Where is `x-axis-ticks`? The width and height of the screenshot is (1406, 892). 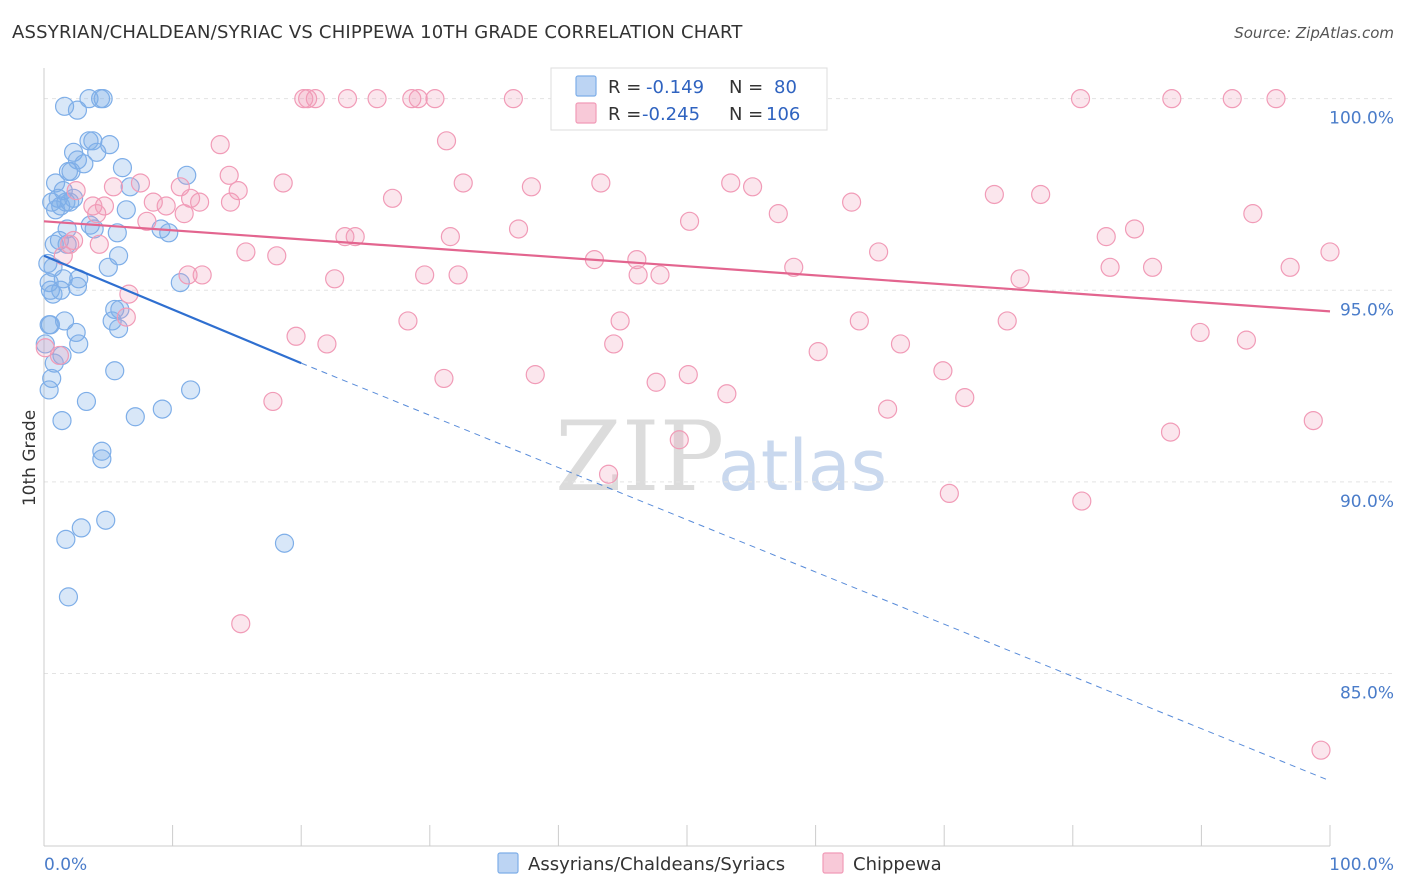 x-axis-ticks is located at coordinates (687, 835).